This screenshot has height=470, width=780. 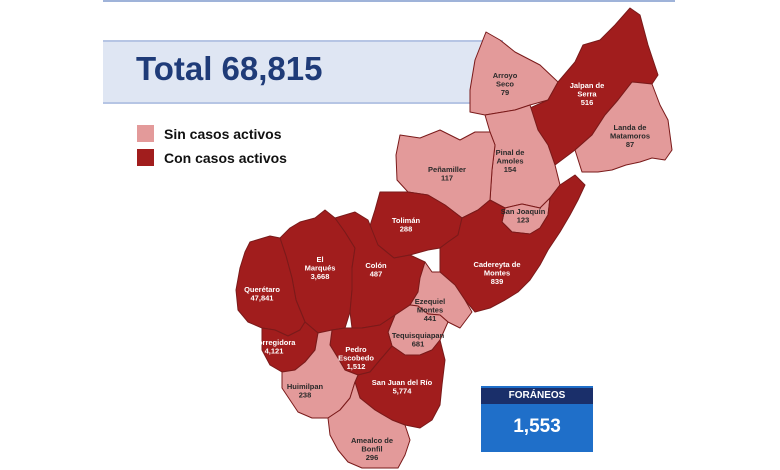 I want to click on label-muni-3: Pinal de Amoles 154, so click(x=510, y=161).